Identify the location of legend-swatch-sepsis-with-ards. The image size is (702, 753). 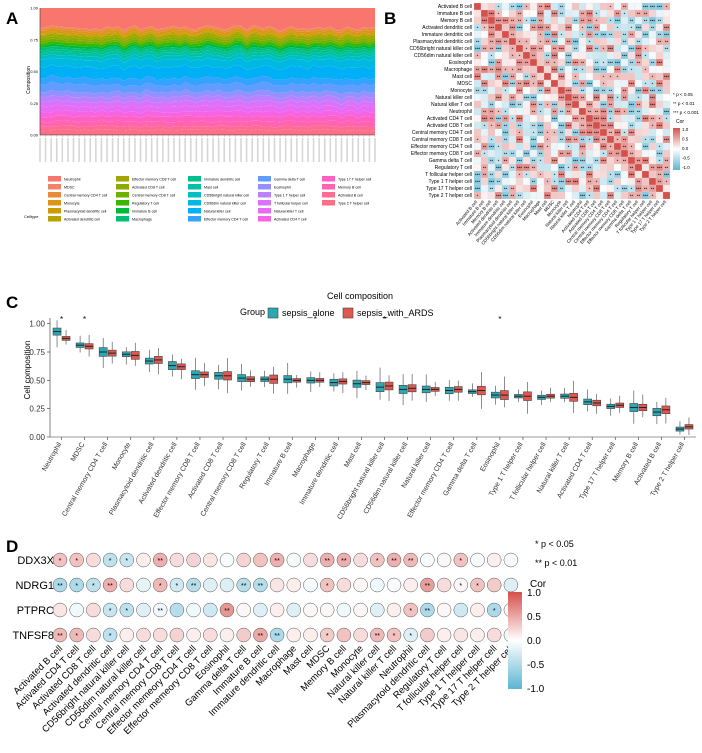
(348, 313).